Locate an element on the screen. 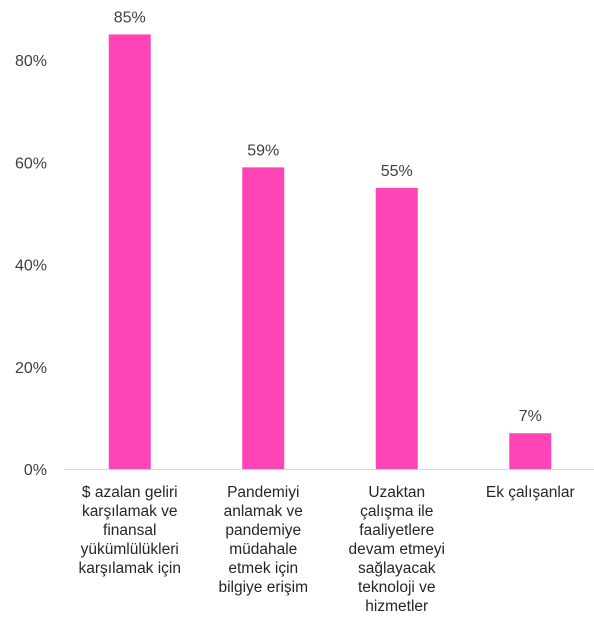 This screenshot has height=632, width=594. x-tick-label-line: teknoloji ve is located at coordinates (396, 587).